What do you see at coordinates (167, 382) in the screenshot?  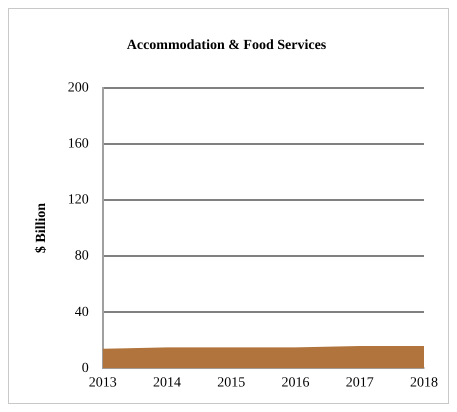 I see `x-tick-label: 2014` at bounding box center [167, 382].